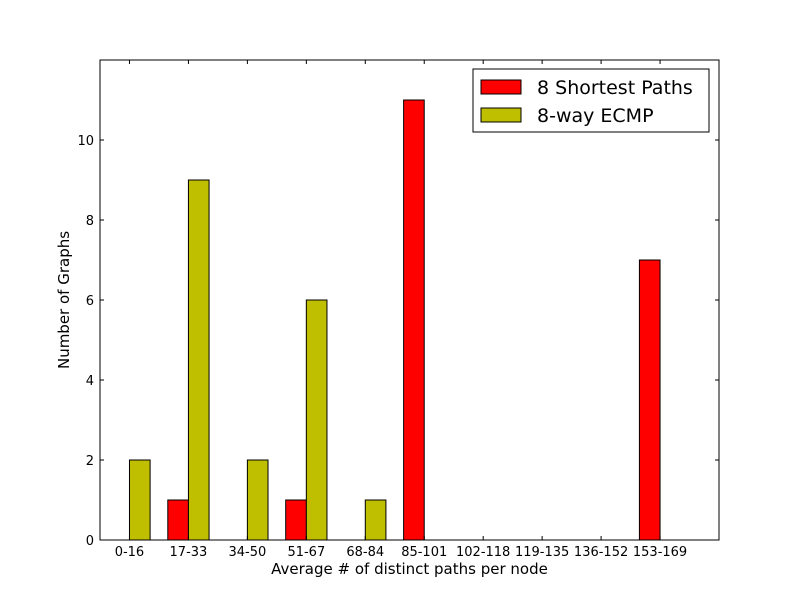 This screenshot has height=600, width=800. Describe the element at coordinates (64, 300) in the screenshot. I see `y-axis-title: Number of Graphs` at that location.